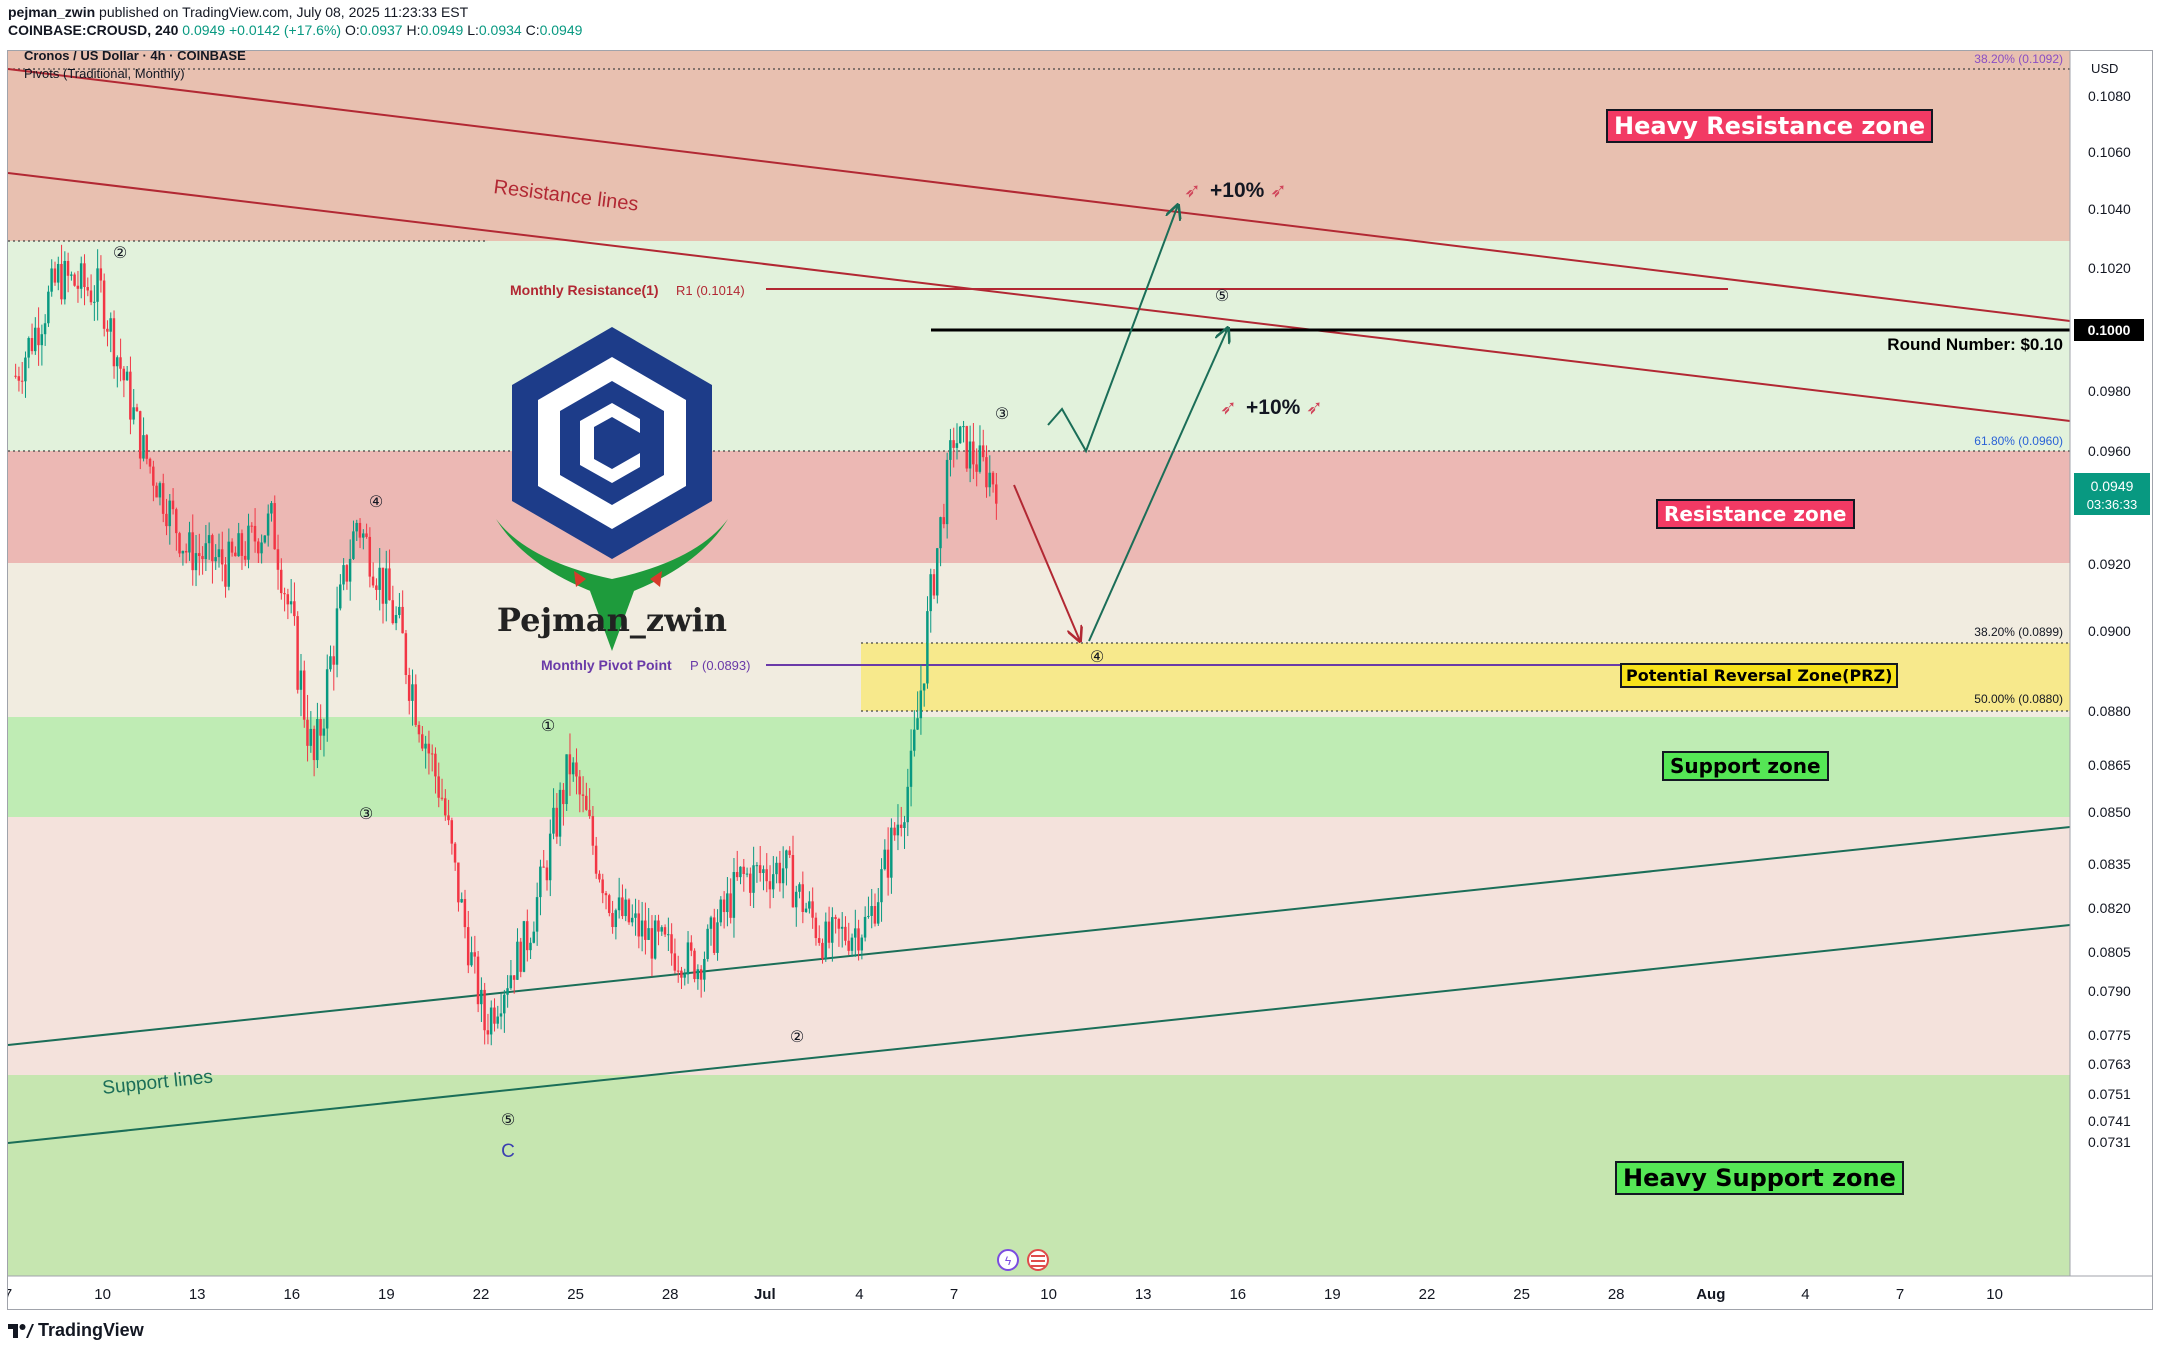 This screenshot has width=2159, height=1352. Describe the element at coordinates (2109, 451) in the screenshot. I see `price-tick-label: 0.0960` at that location.